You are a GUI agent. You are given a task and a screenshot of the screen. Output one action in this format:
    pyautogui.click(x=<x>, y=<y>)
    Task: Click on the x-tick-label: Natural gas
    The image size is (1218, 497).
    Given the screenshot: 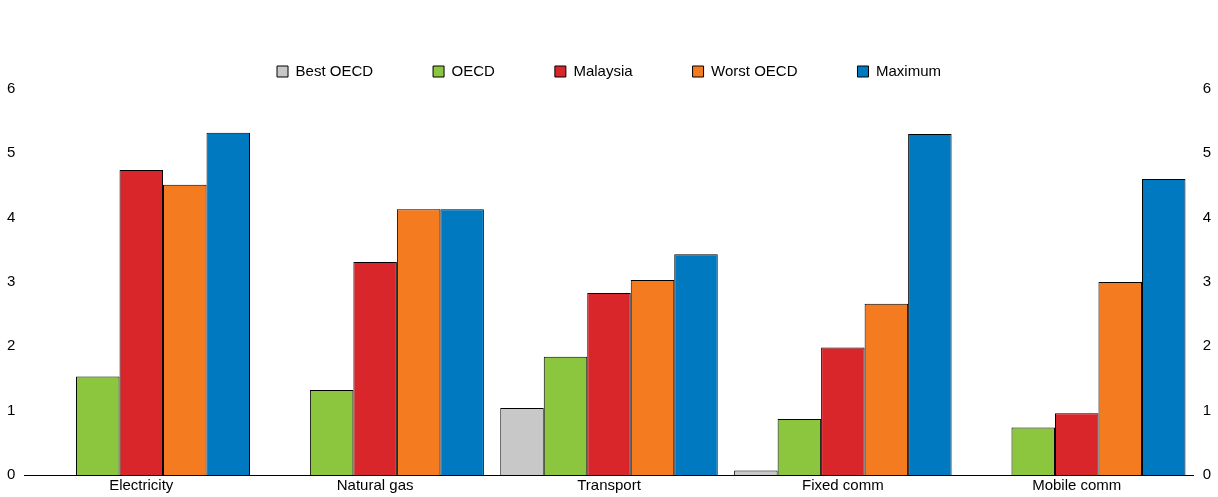 What is the action you would take?
    pyautogui.click(x=375, y=485)
    